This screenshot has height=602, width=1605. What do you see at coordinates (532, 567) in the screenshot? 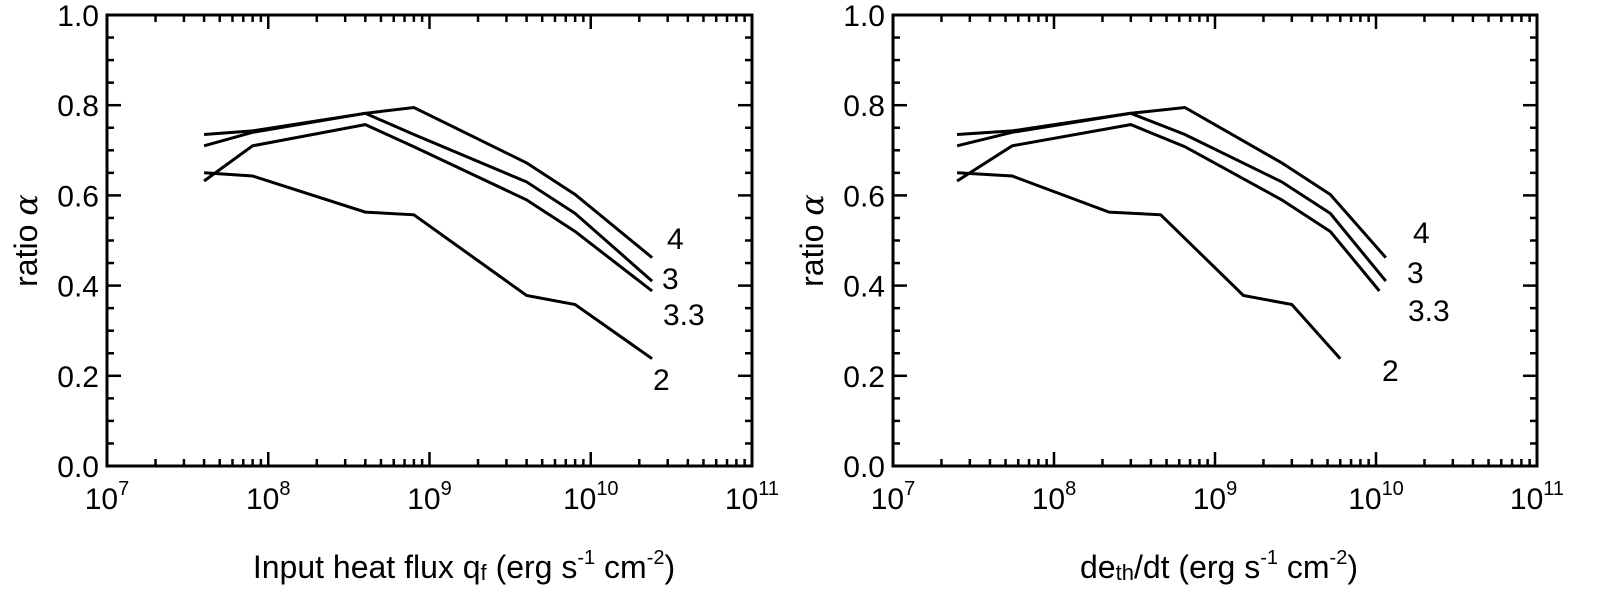
I see `x-axis-label-part: (erg s` at bounding box center [532, 567].